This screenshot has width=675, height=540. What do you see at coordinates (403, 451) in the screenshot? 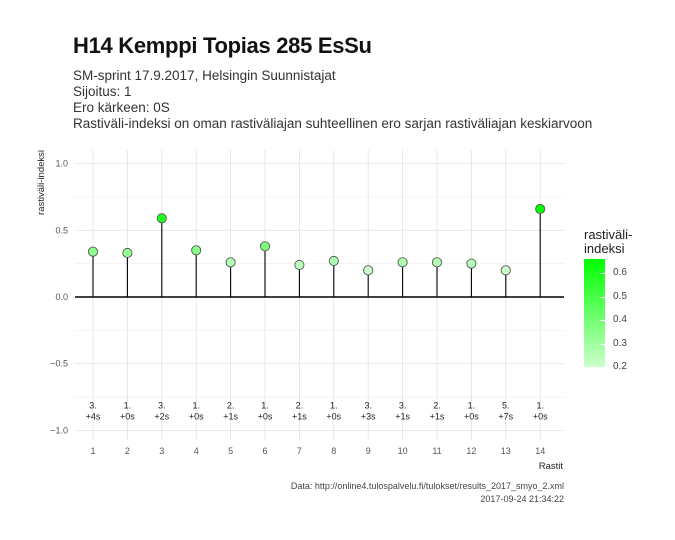
I see `x-tick-label: 10` at bounding box center [403, 451].